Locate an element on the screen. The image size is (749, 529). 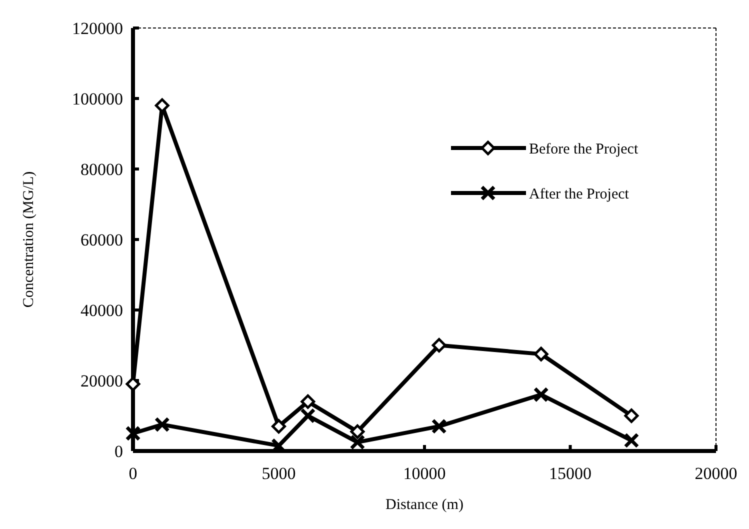
y-tick-label: 100000 is located at coordinates (97, 98).